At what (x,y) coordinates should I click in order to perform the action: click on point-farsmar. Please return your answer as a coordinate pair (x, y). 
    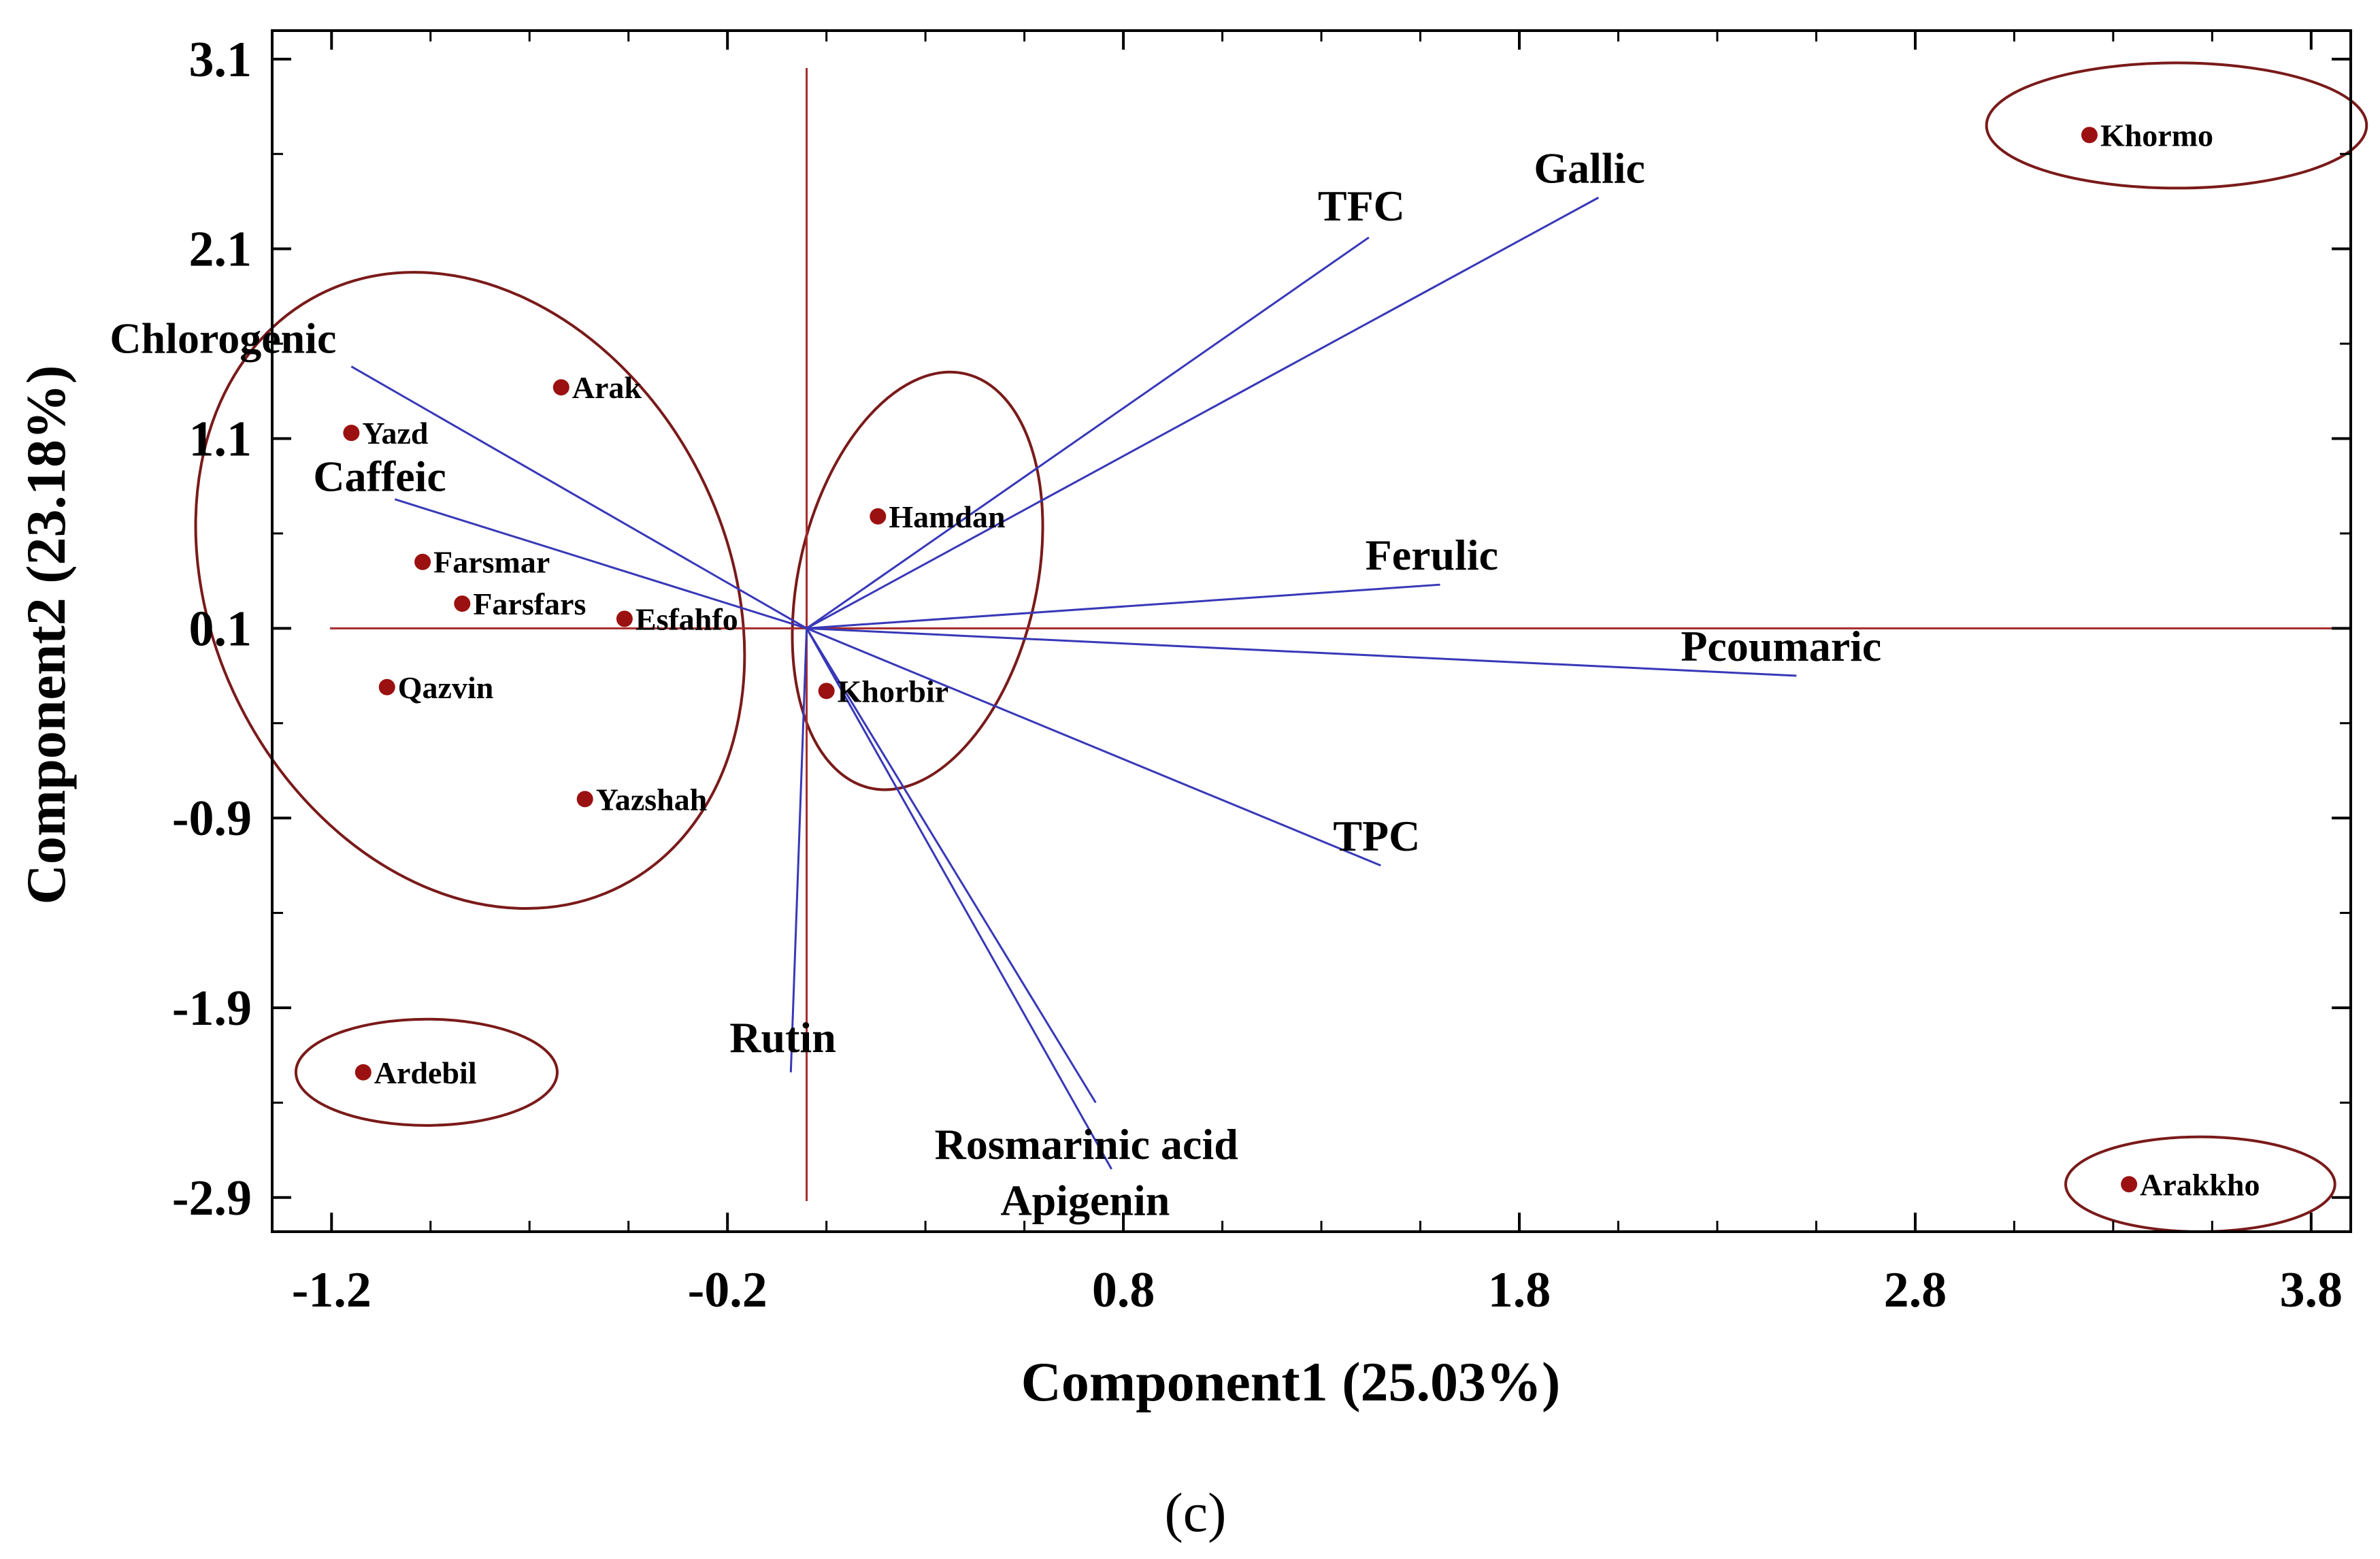
    Looking at the image, I should click on (423, 561).